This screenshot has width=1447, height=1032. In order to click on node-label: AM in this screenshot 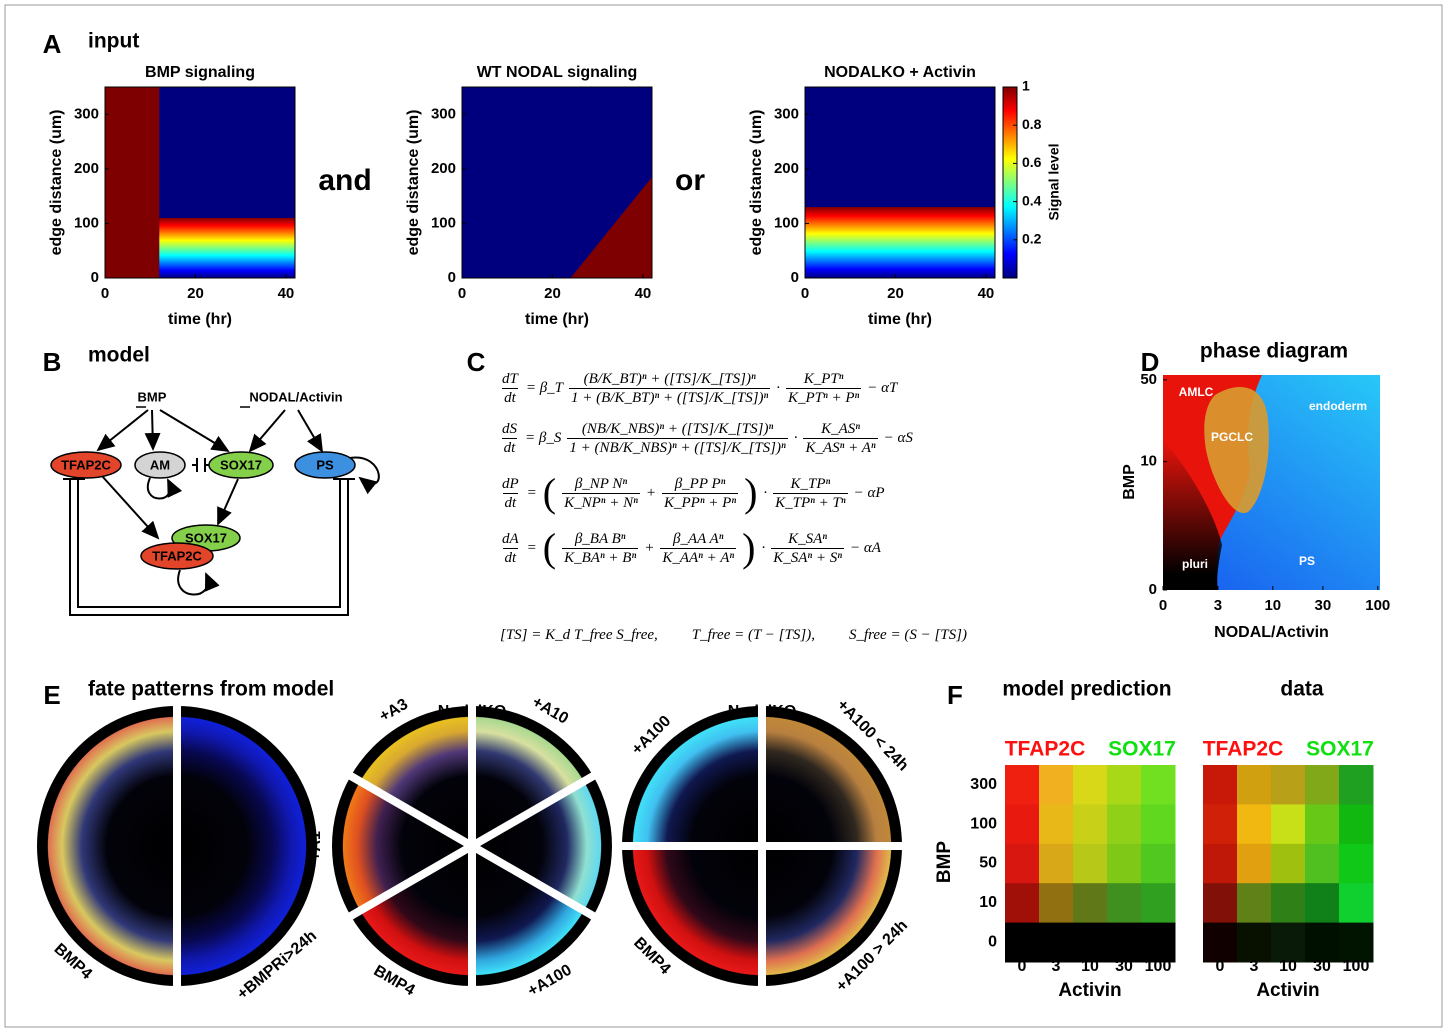, I will do `click(160, 464)`.